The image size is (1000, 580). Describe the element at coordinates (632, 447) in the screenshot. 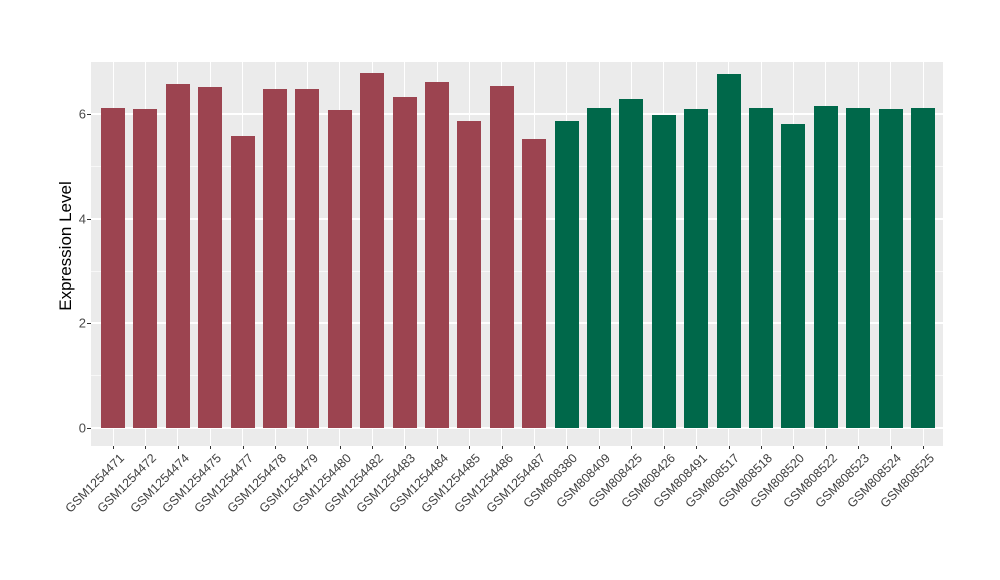

I see `x-tick-GSM808425` at that location.